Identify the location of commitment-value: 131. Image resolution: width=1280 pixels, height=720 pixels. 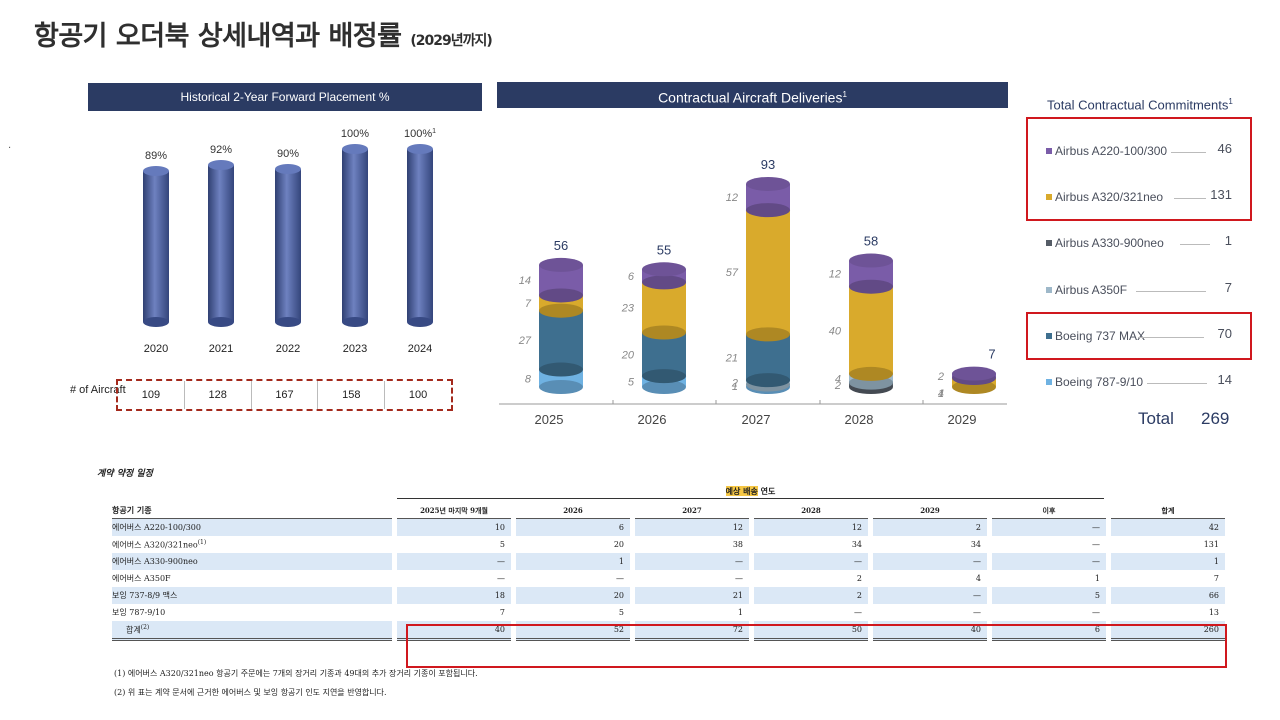
(1221, 194).